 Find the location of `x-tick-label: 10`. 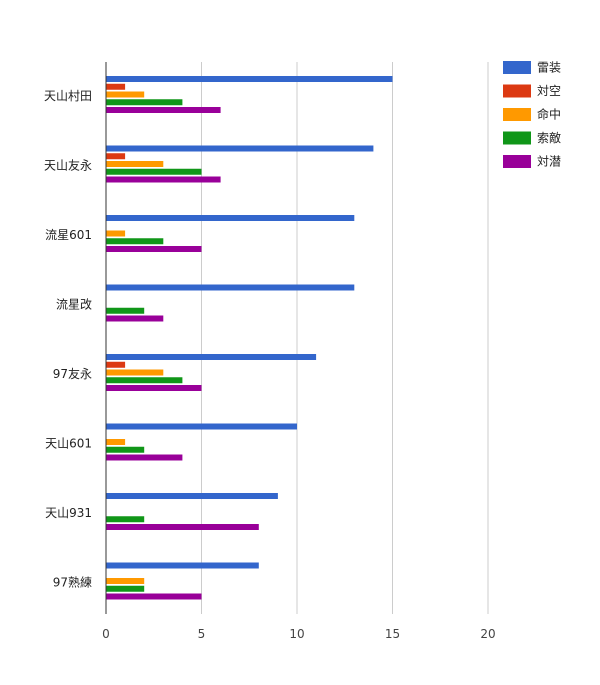

x-tick-label: 10 is located at coordinates (296, 634).